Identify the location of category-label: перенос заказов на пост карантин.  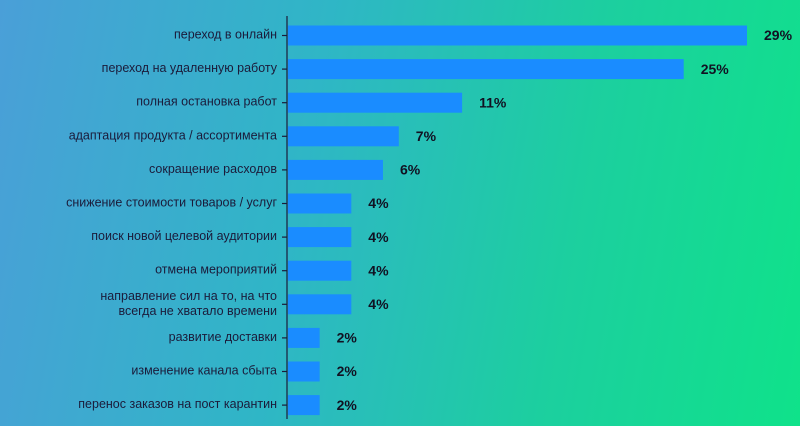
(177, 404).